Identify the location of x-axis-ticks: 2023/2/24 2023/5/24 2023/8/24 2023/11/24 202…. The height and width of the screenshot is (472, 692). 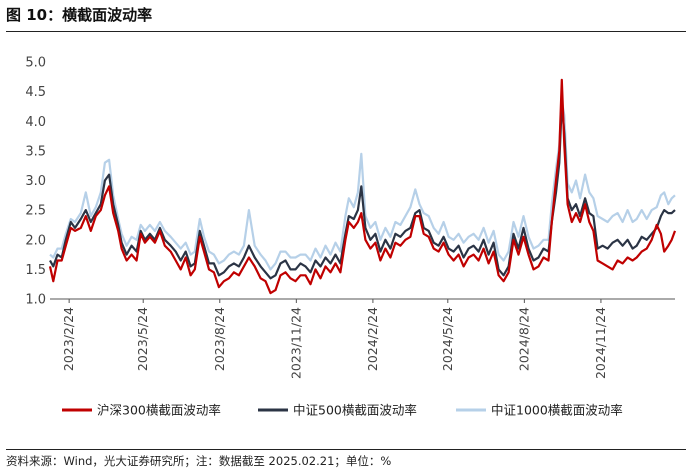
(334, 339).